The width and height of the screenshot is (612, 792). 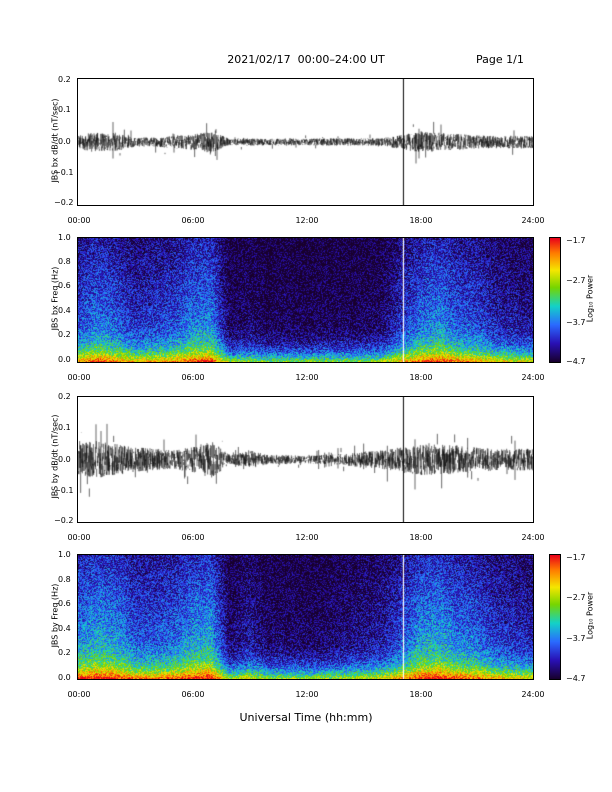 What do you see at coordinates (500, 59) in the screenshot?
I see `page-number: Page 1/1` at bounding box center [500, 59].